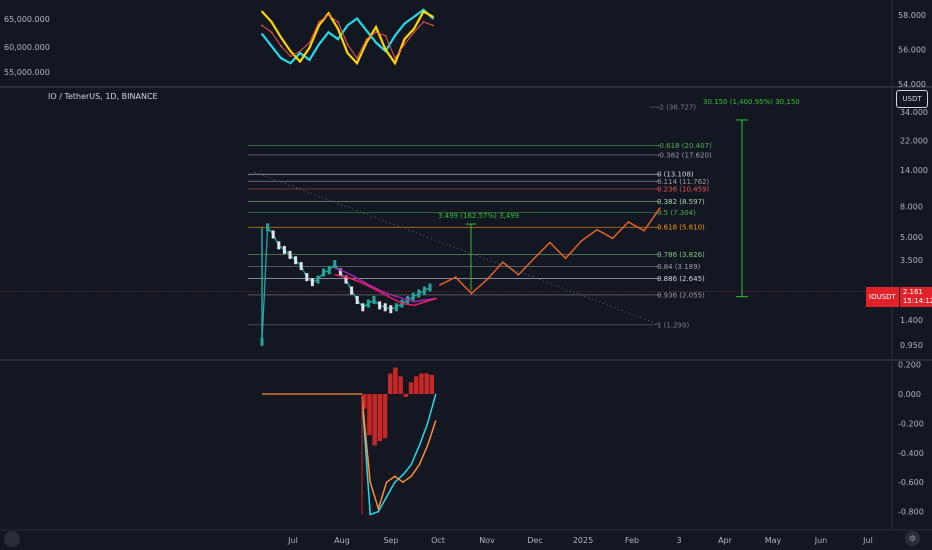 The width and height of the screenshot is (932, 550). Describe the element at coordinates (911, 423) in the screenshot. I see `tick-label: -0.200` at that location.